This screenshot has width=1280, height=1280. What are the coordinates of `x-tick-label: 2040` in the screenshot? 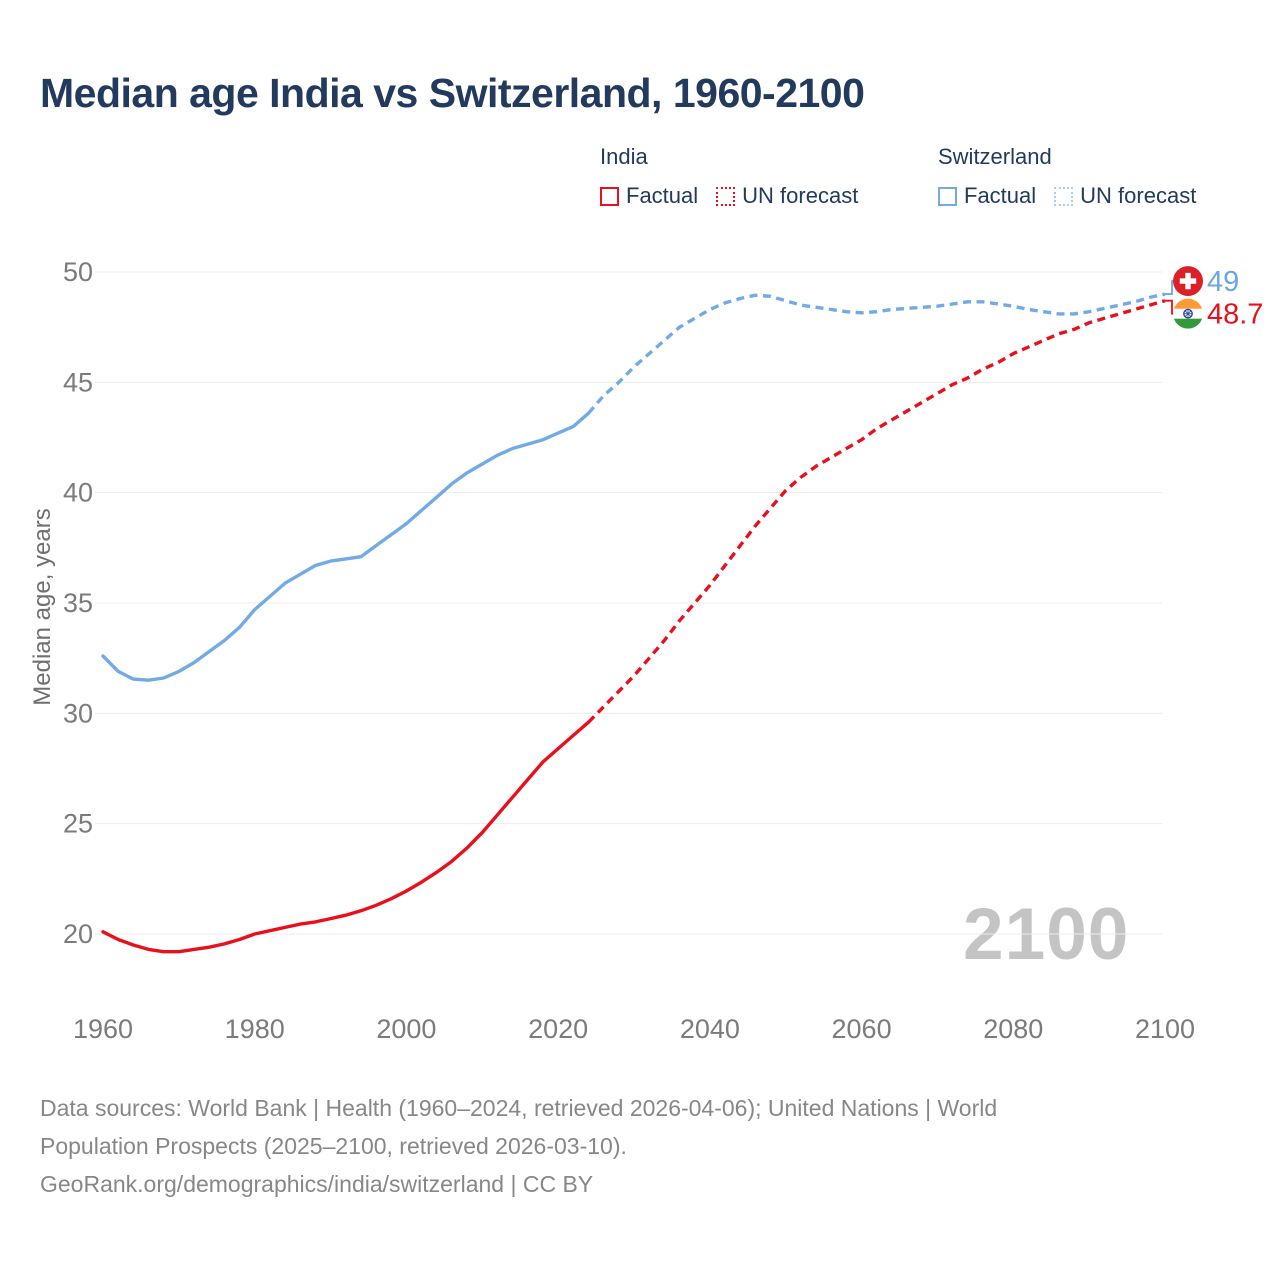 It's located at (710, 1029).